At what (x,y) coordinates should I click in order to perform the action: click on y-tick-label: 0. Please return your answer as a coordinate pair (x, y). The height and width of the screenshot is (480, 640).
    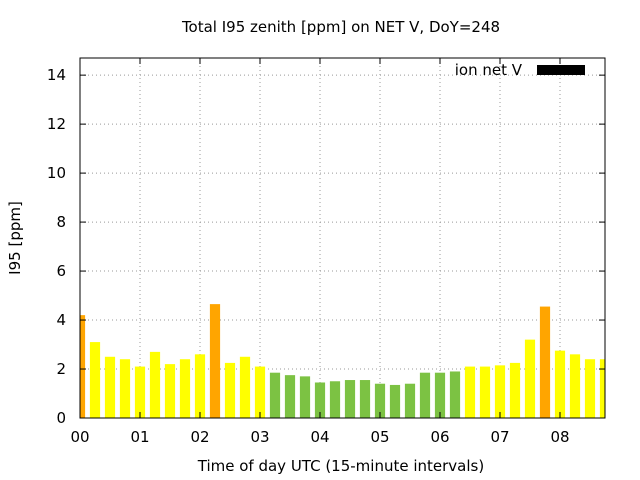
    Looking at the image, I should click on (61, 418).